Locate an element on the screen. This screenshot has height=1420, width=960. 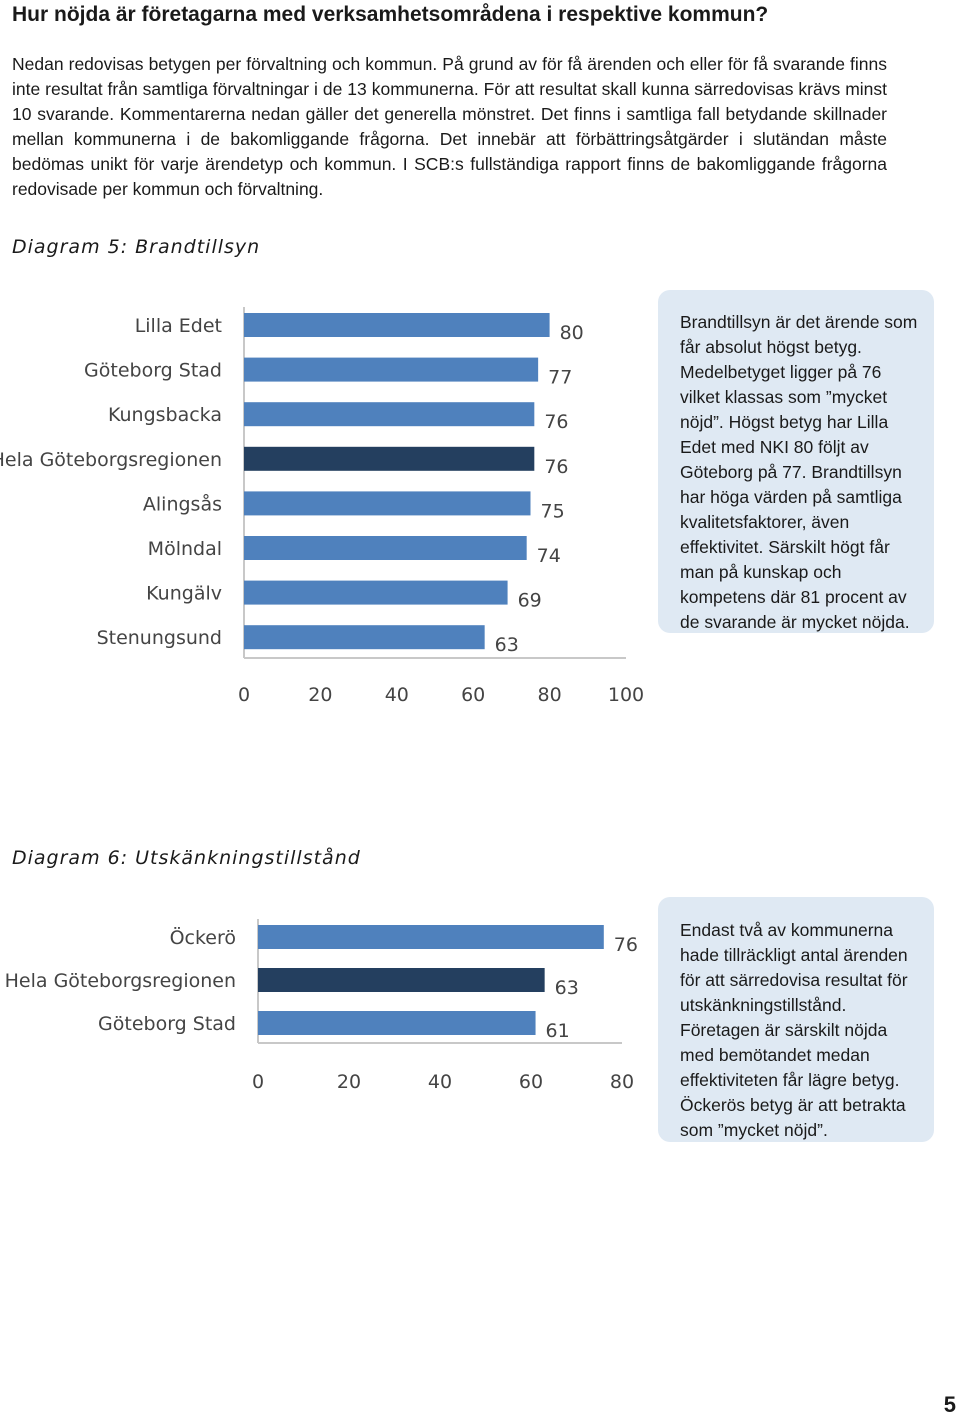
diagram-5-tick-label-80: 80 is located at coordinates (550, 695).